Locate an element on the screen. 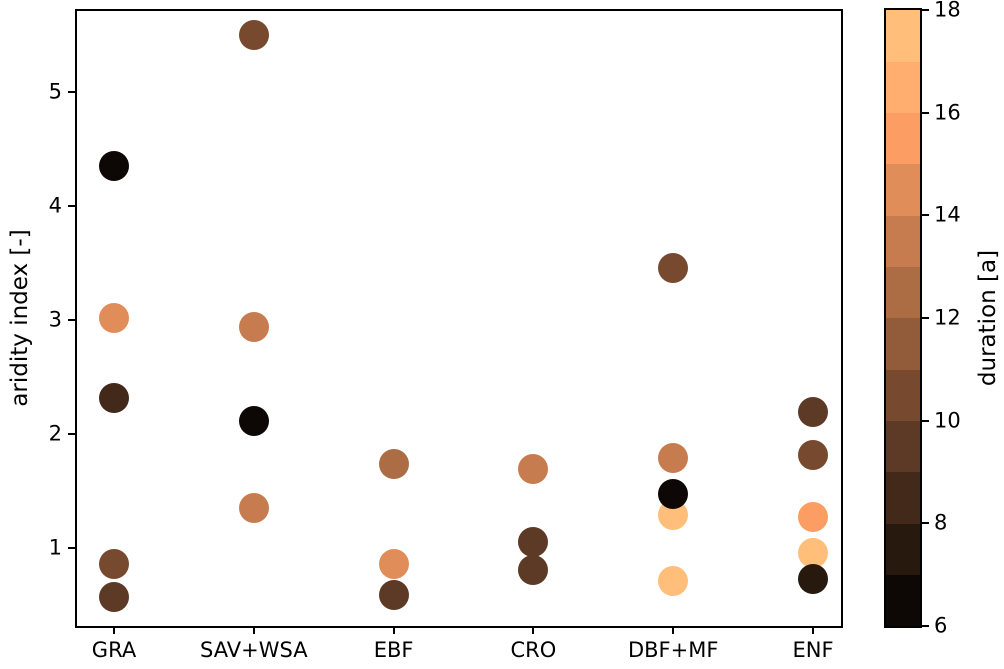  colorbar-tick-label: 18 is located at coordinates (947, 11).